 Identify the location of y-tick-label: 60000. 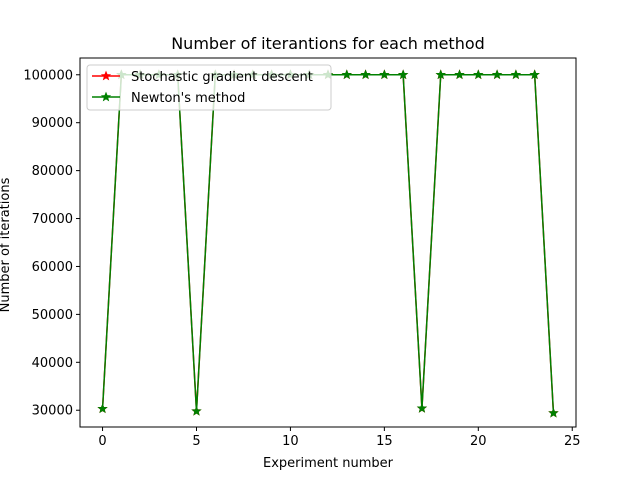
(52, 267).